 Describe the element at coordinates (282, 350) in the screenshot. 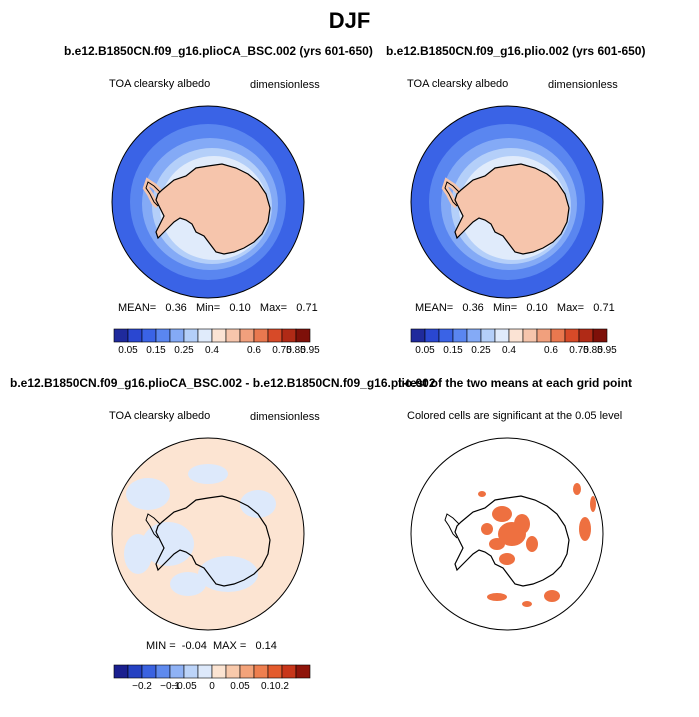

I see `colorbar-tick-label: 0.75` at that location.